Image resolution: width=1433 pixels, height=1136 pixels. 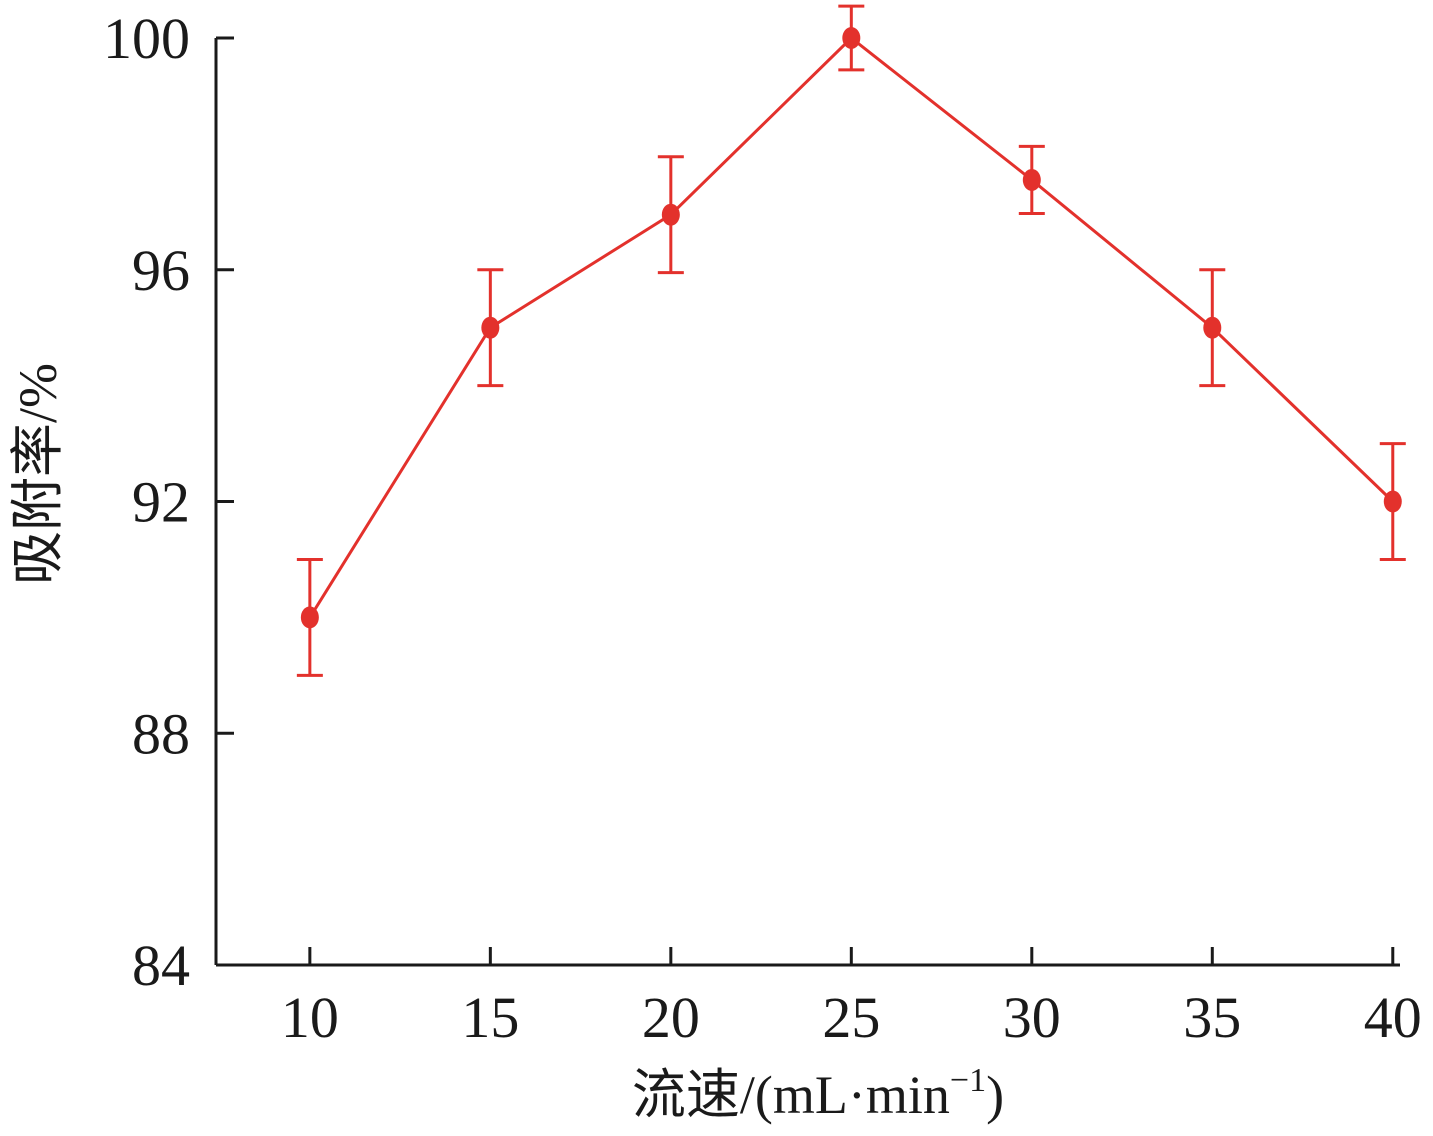 I want to click on x-axis-label-main: 流速/(mL·min, so click(x=791, y=1095).